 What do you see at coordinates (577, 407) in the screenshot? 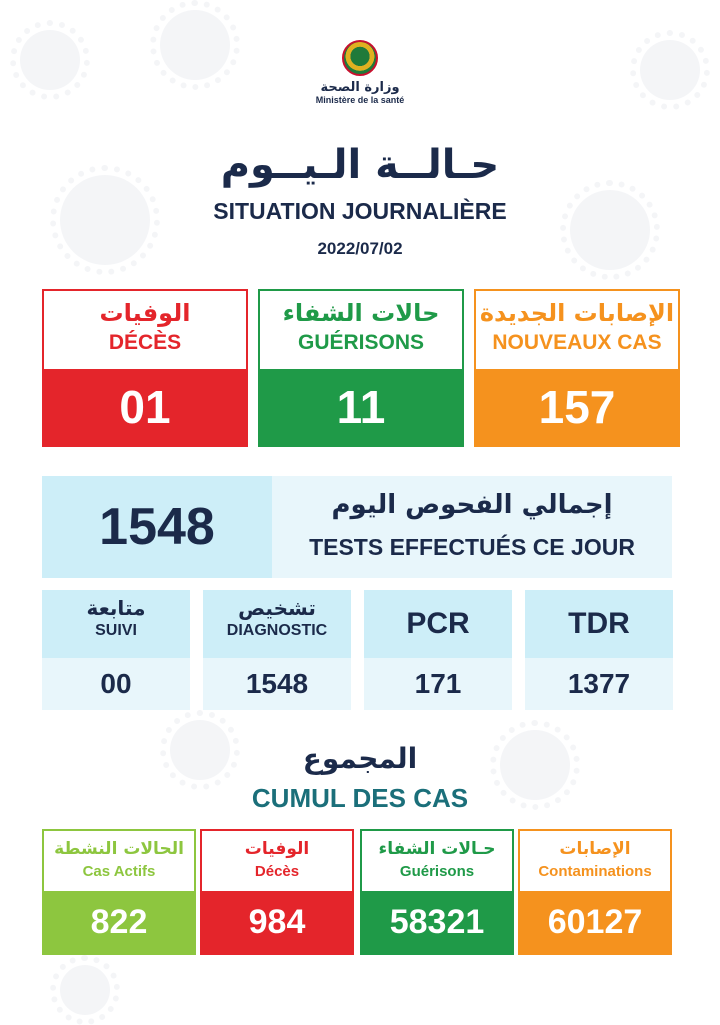
I see `daily-new-cases-value: 157` at bounding box center [577, 407].